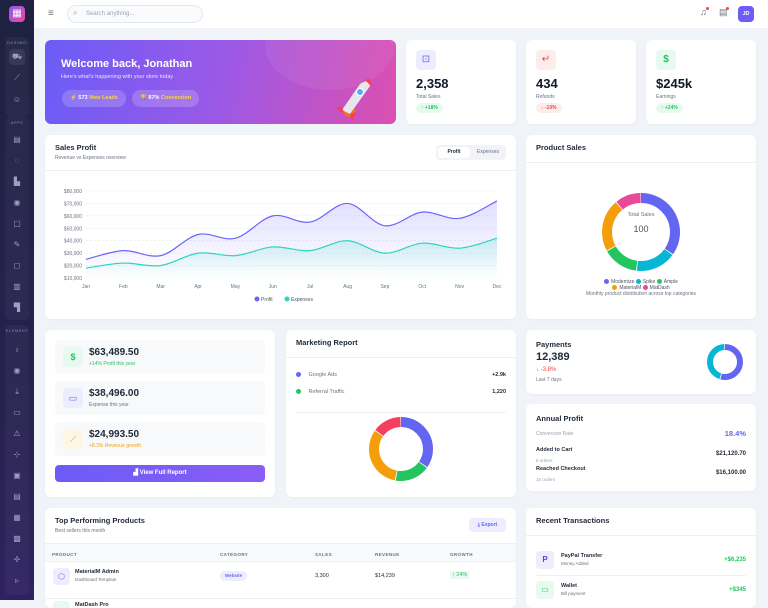 Image resolution: width=768 pixels, height=608 pixels. What do you see at coordinates (153, 98) in the screenshot?
I see `conv-value: 87%` at bounding box center [153, 98].